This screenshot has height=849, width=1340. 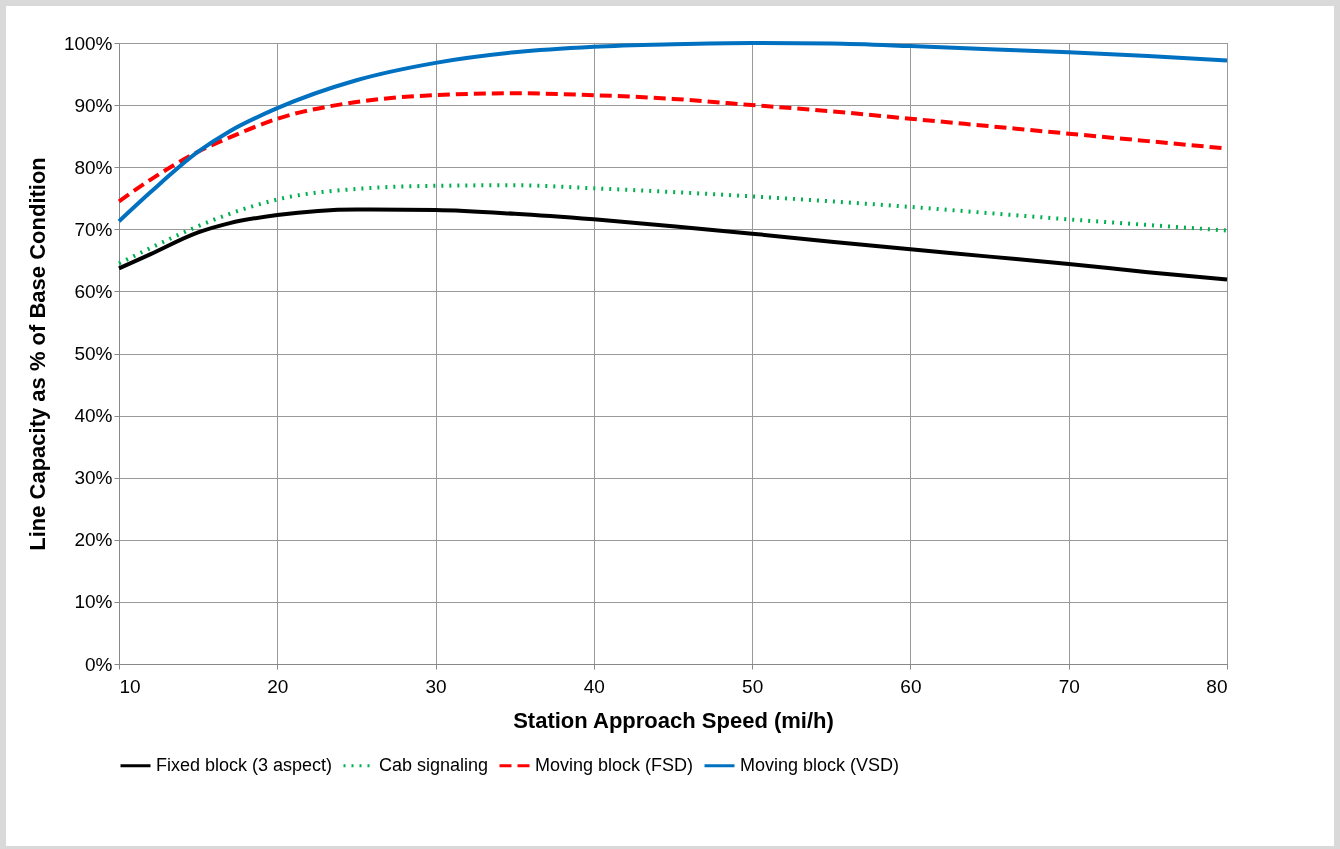 I want to click on y-tick-label: 20%, so click(x=93, y=540).